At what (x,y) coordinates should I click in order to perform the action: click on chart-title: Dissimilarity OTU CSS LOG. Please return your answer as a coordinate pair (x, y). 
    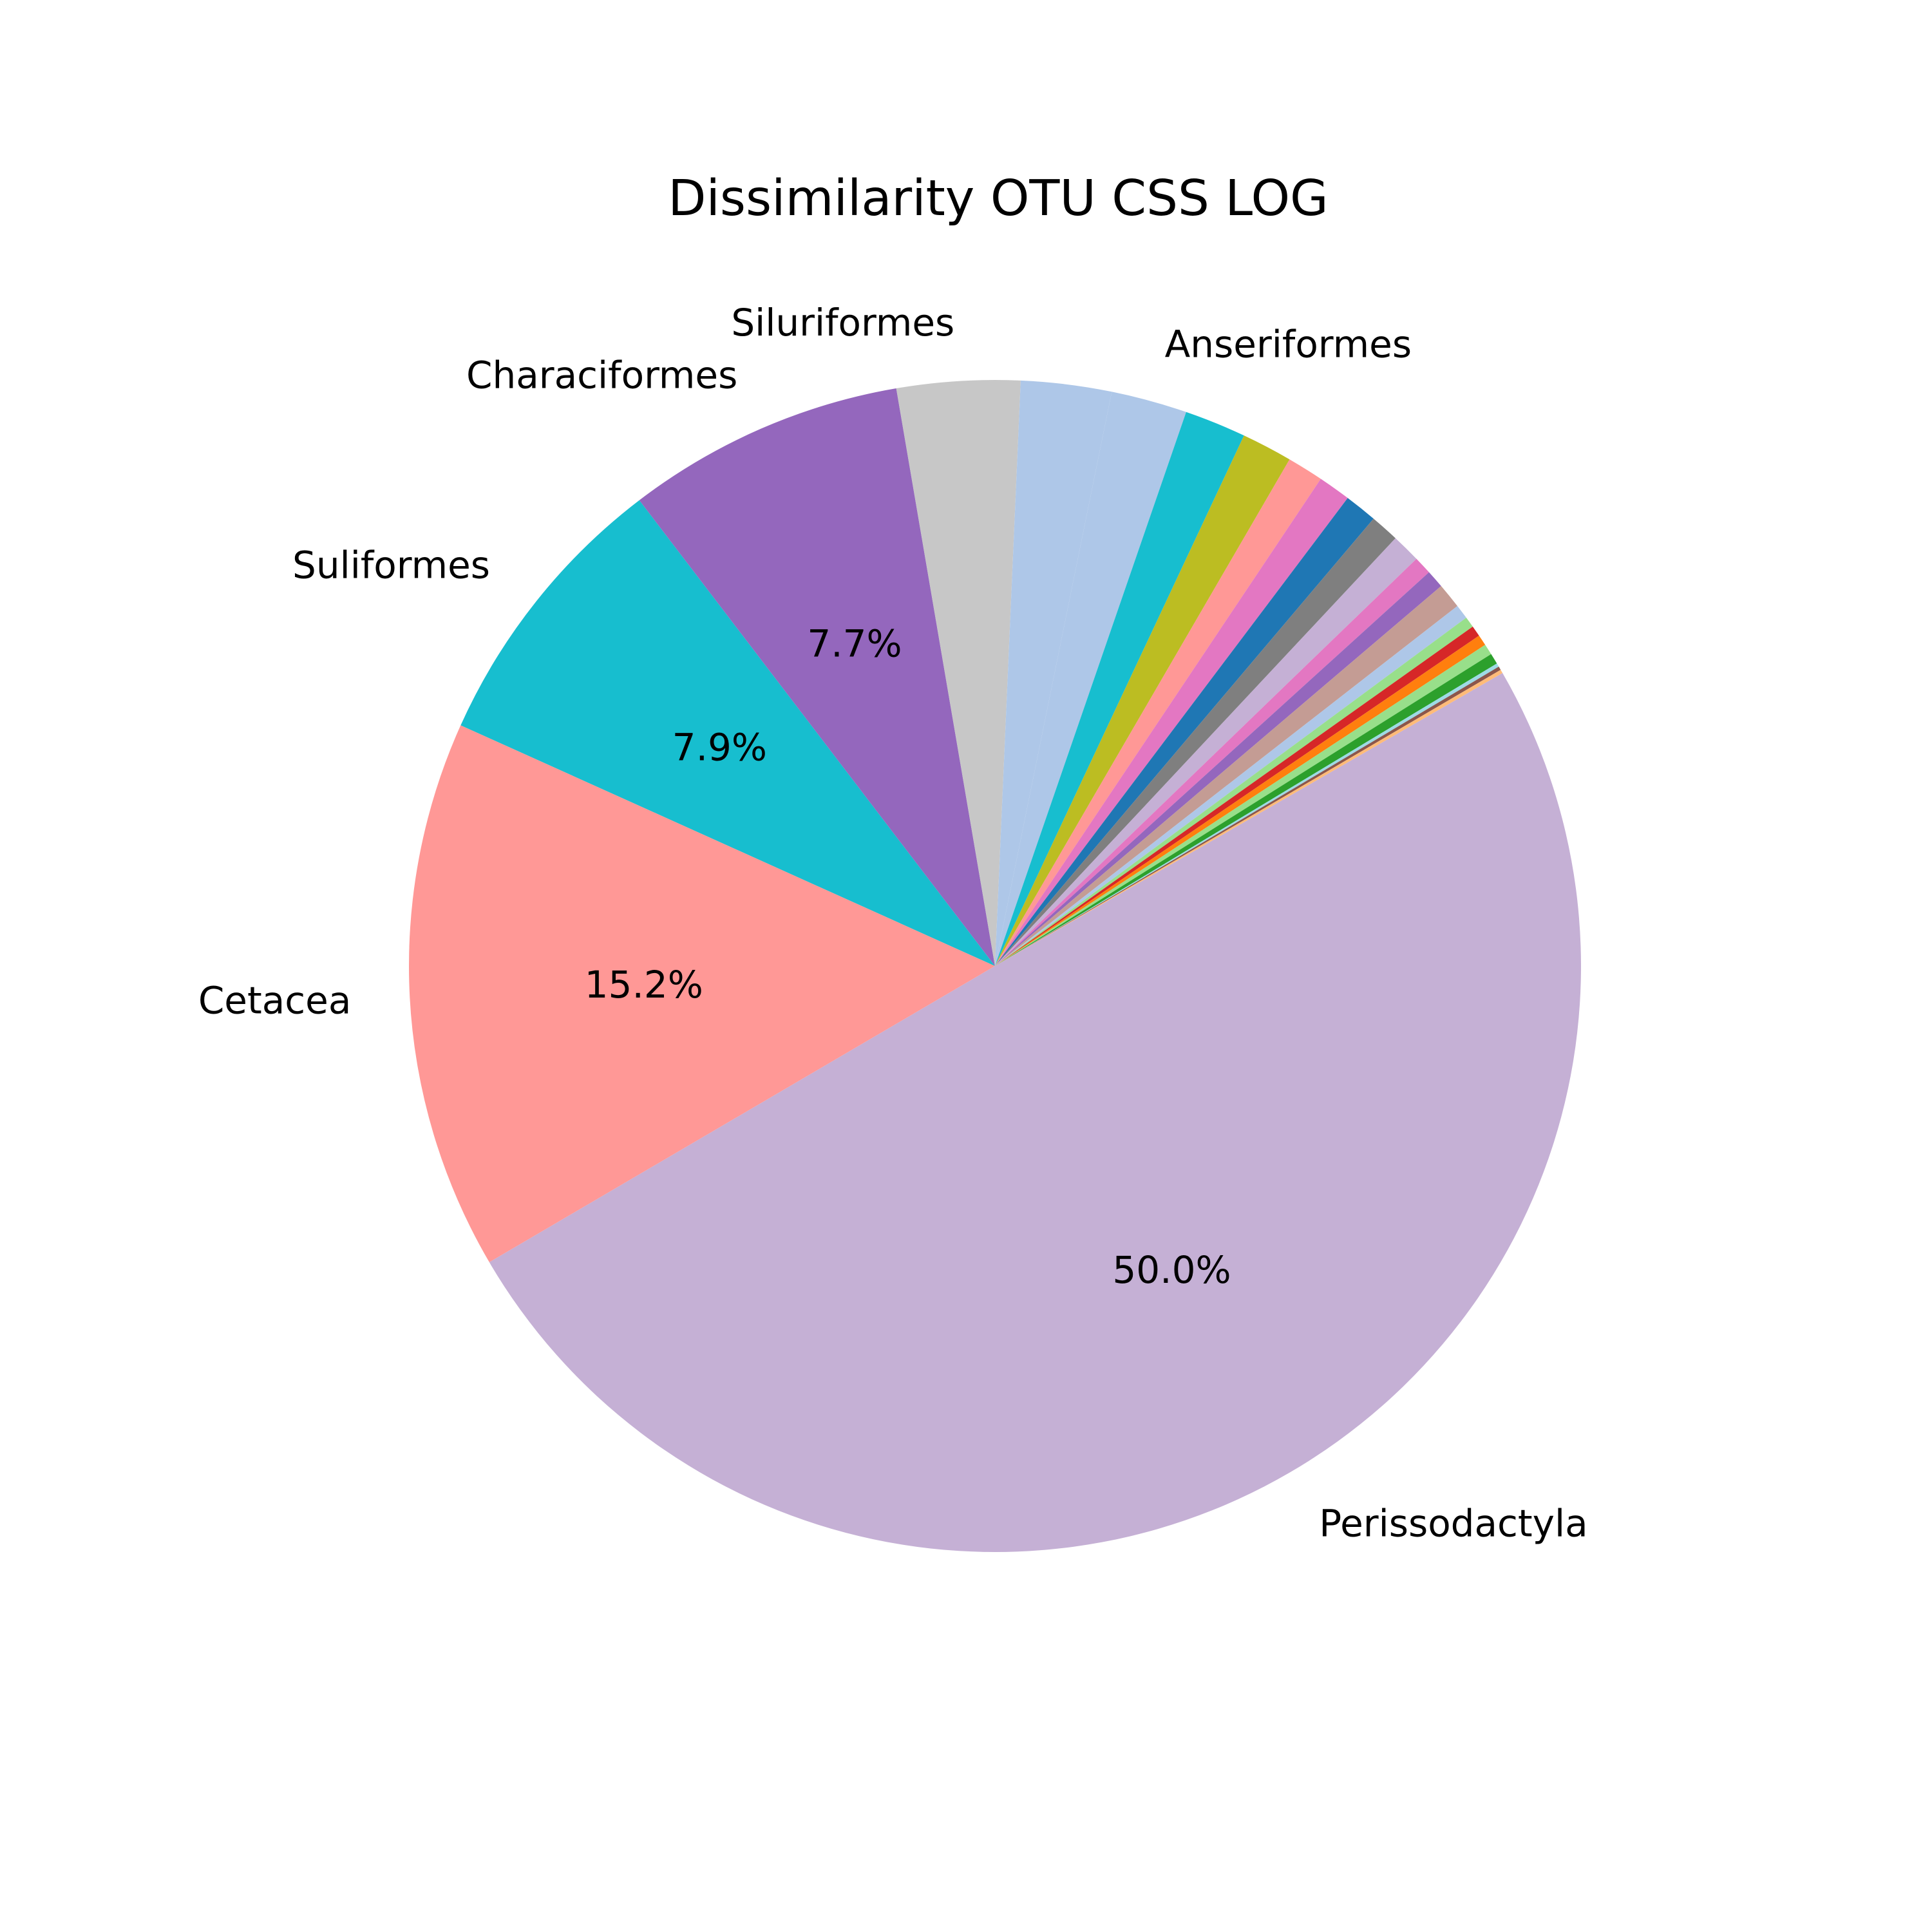
    Looking at the image, I should click on (998, 199).